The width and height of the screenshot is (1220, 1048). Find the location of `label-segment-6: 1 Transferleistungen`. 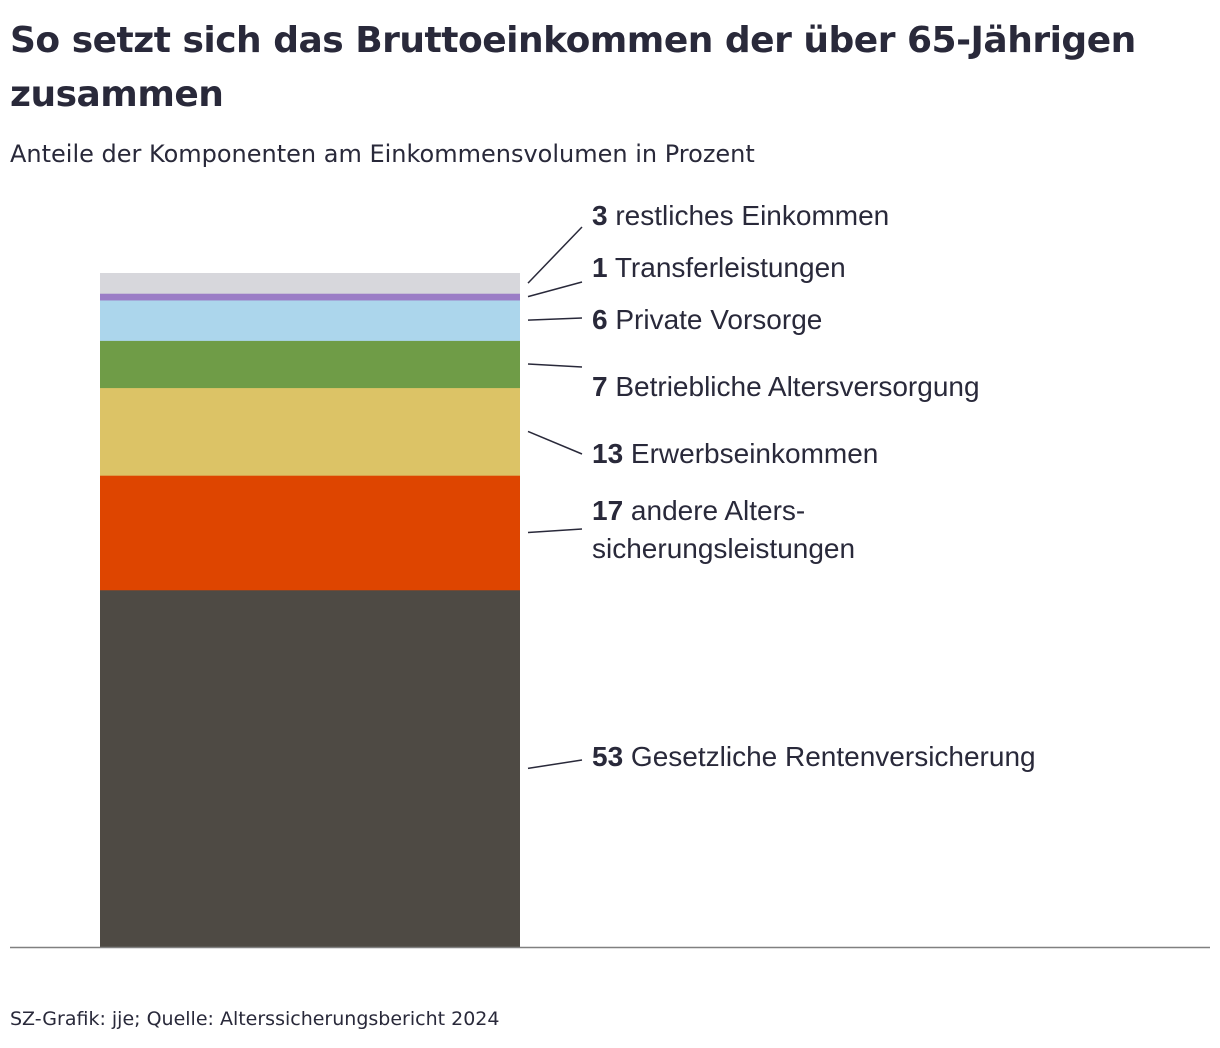

label-segment-6: 1 Transferleistungen is located at coordinates (719, 267).